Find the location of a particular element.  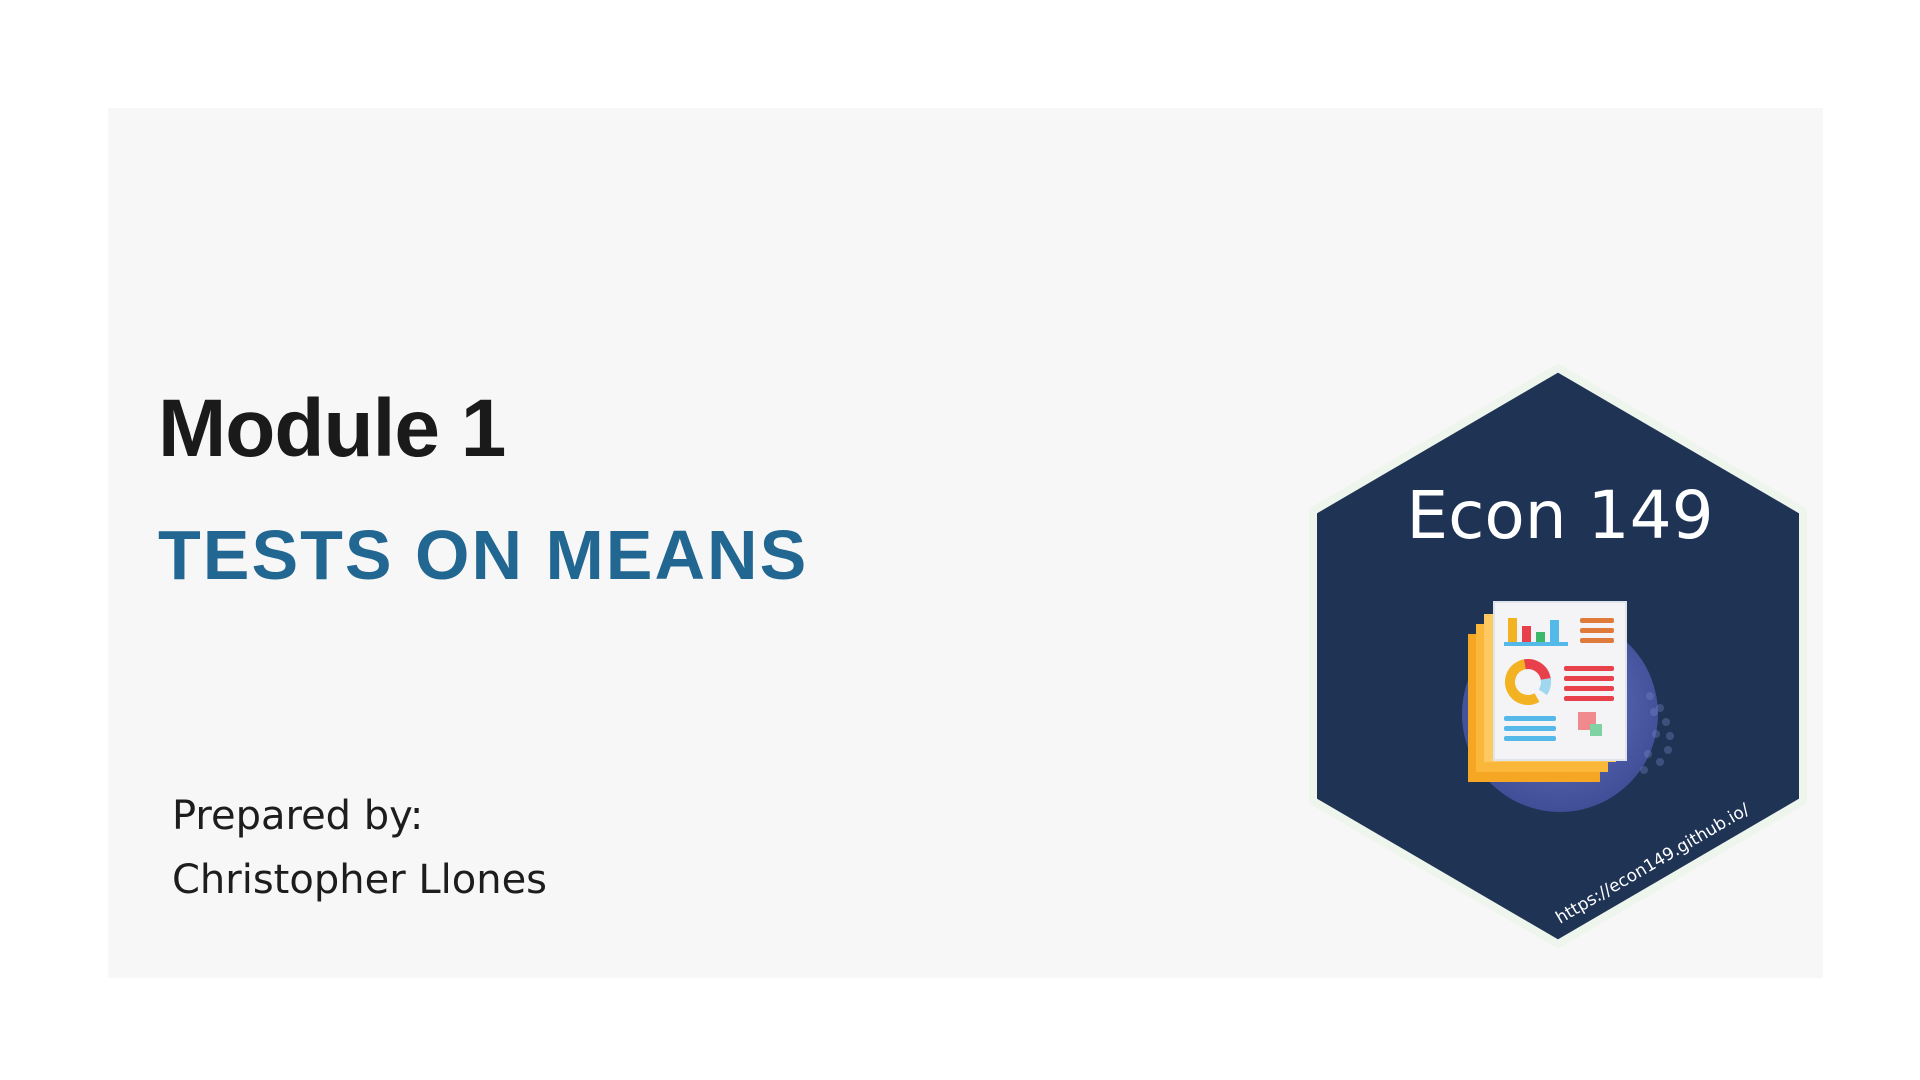

author-block: Prepared by: Christopher Llones is located at coordinates (359, 848).